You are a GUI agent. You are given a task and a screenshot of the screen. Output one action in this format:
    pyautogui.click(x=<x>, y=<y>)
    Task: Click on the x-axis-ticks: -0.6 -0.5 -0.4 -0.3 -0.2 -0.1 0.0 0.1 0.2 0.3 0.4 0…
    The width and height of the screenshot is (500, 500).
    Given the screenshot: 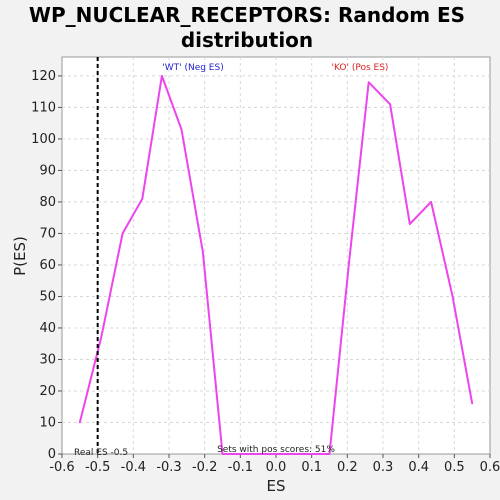 What is the action you would take?
    pyautogui.click(x=274, y=464)
    